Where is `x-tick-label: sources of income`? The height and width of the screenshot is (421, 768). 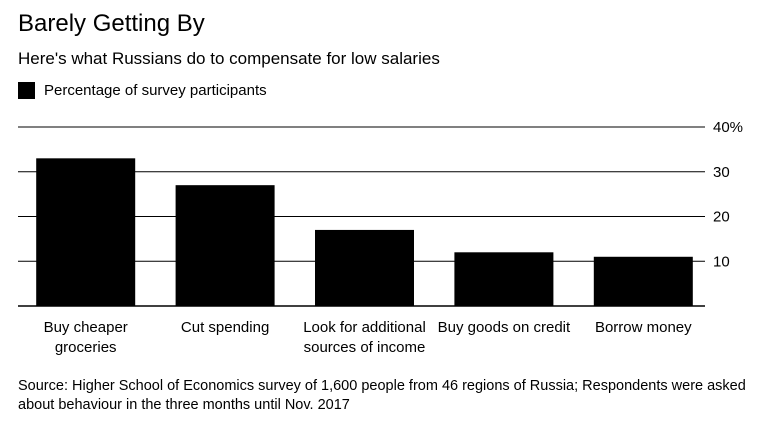
x-tick-label: sources of income is located at coordinates (365, 347).